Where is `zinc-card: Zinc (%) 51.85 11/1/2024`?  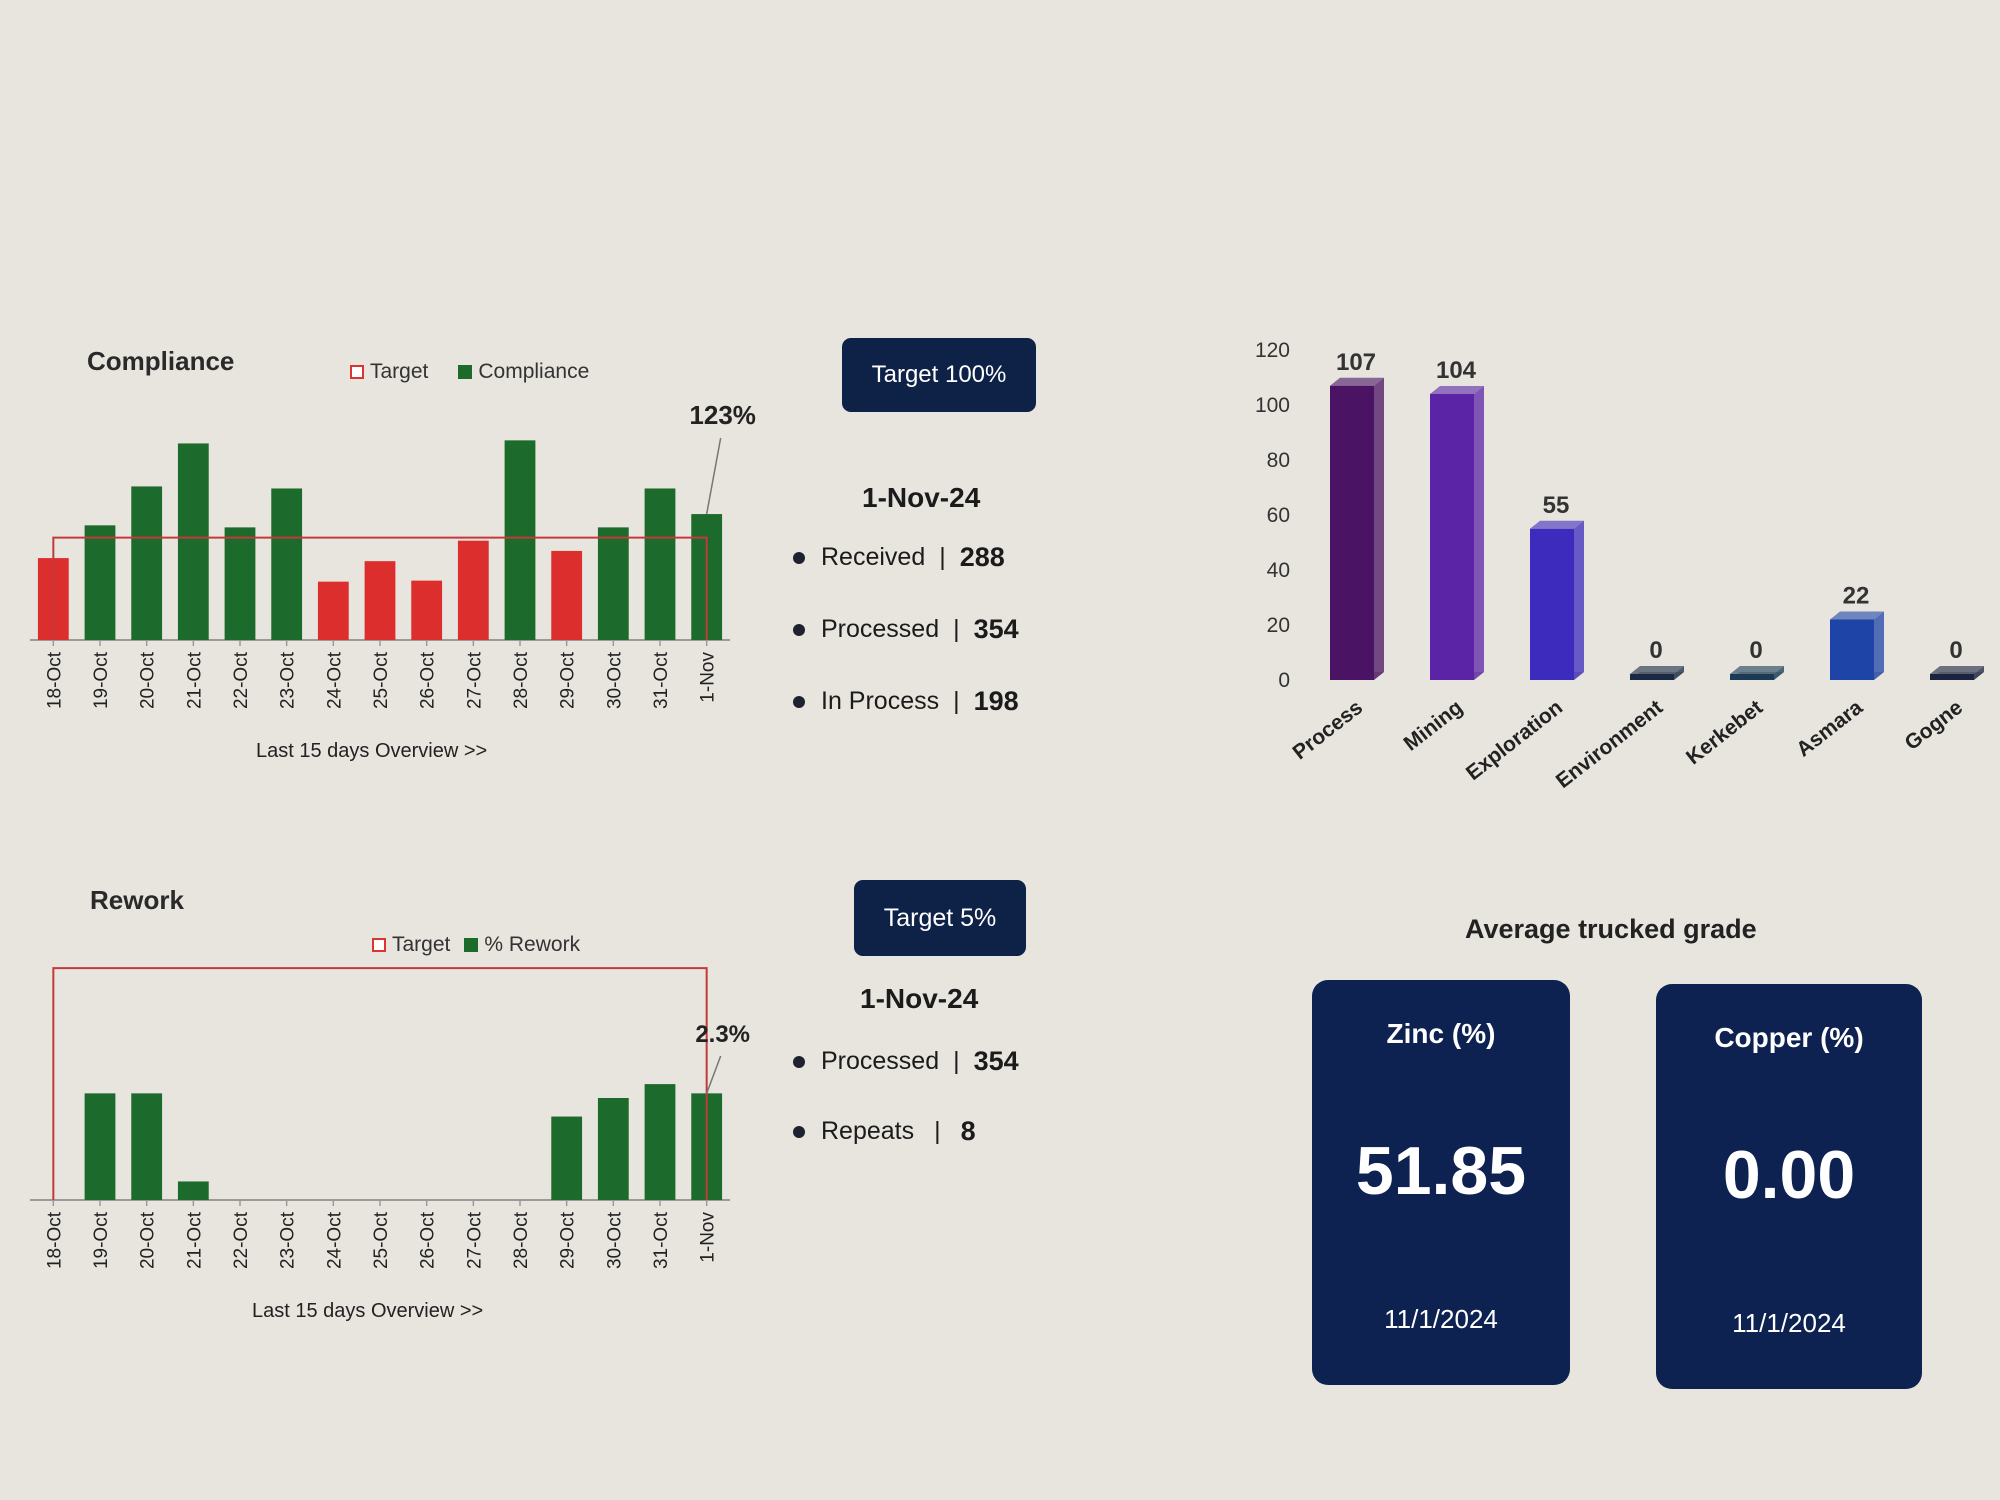 zinc-card: Zinc (%) 51.85 11/1/2024 is located at coordinates (1441, 1182).